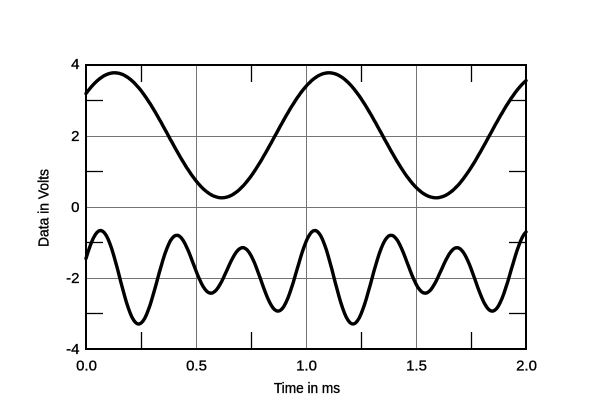  What do you see at coordinates (75, 207) in the screenshot?
I see `svg-text: 0` at bounding box center [75, 207].